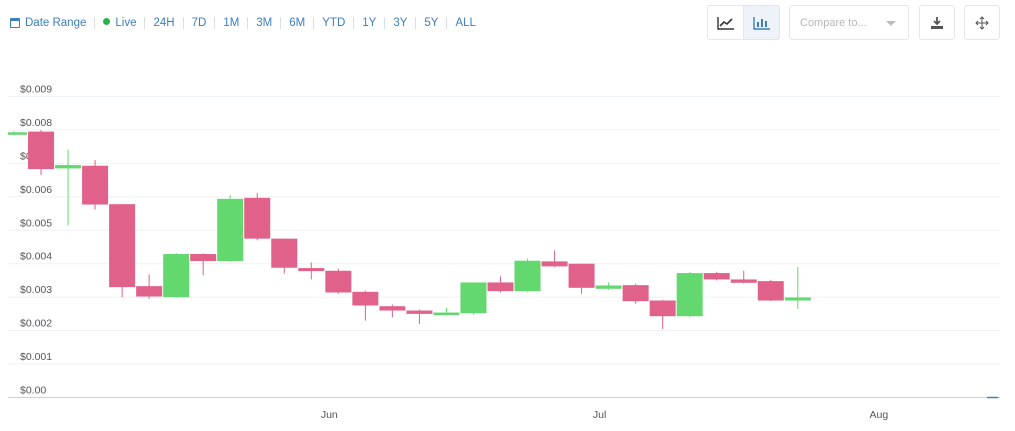  I want to click on live-button: Live, so click(119, 23).